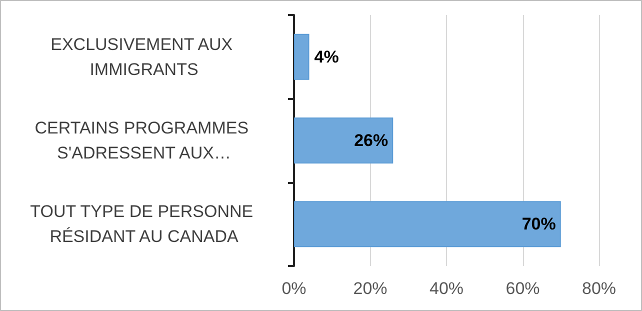  Describe the element at coordinates (370, 288) in the screenshot. I see `x-tick-label: 20%` at that location.